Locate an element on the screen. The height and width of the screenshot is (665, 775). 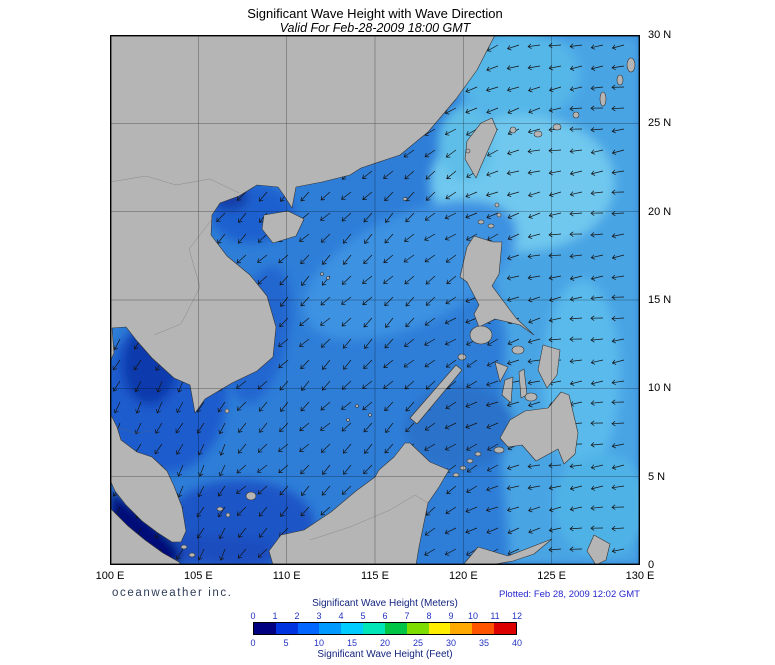
legend-meters-tick: 4 is located at coordinates (341, 616).